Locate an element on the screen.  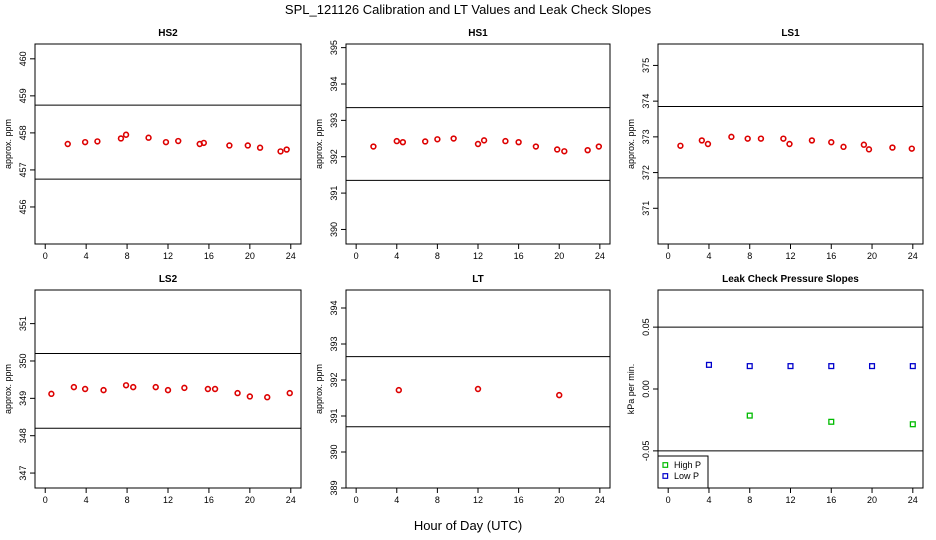
panel-title: LS1 is located at coordinates (790, 33).